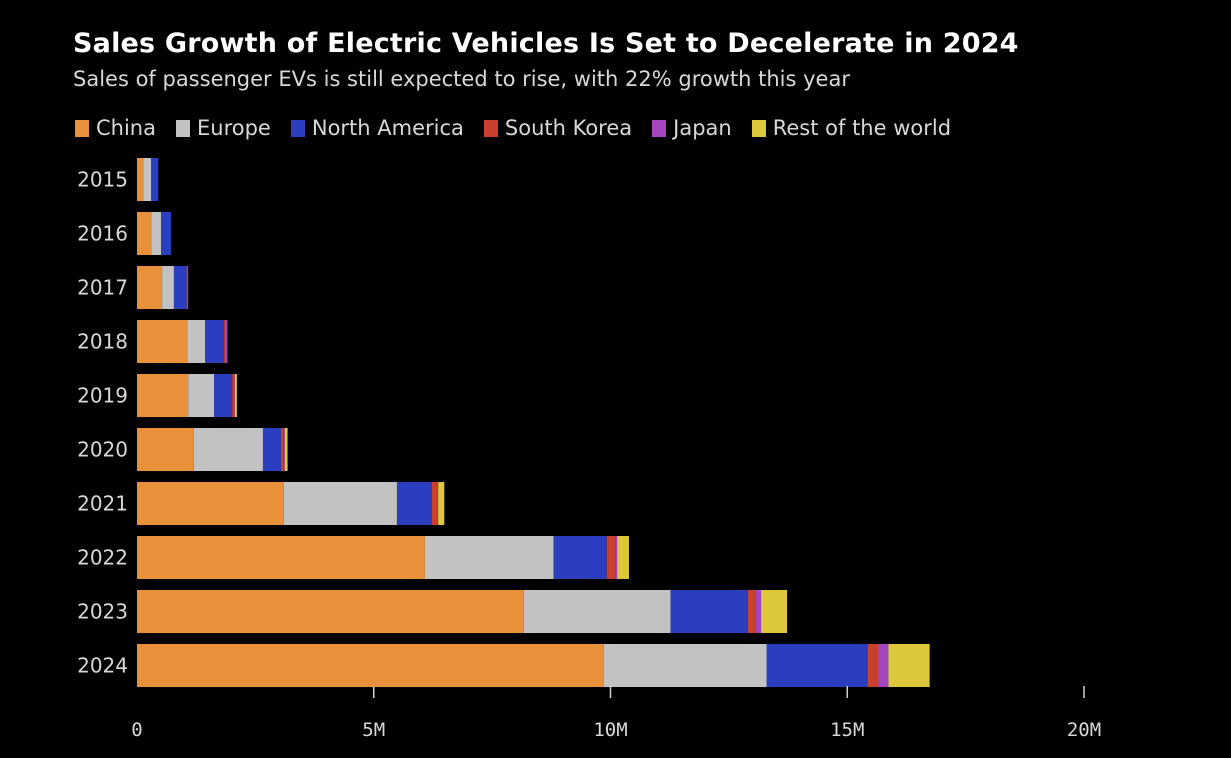  Describe the element at coordinates (610, 730) in the screenshot. I see `x-tick-label: 10M` at that location.